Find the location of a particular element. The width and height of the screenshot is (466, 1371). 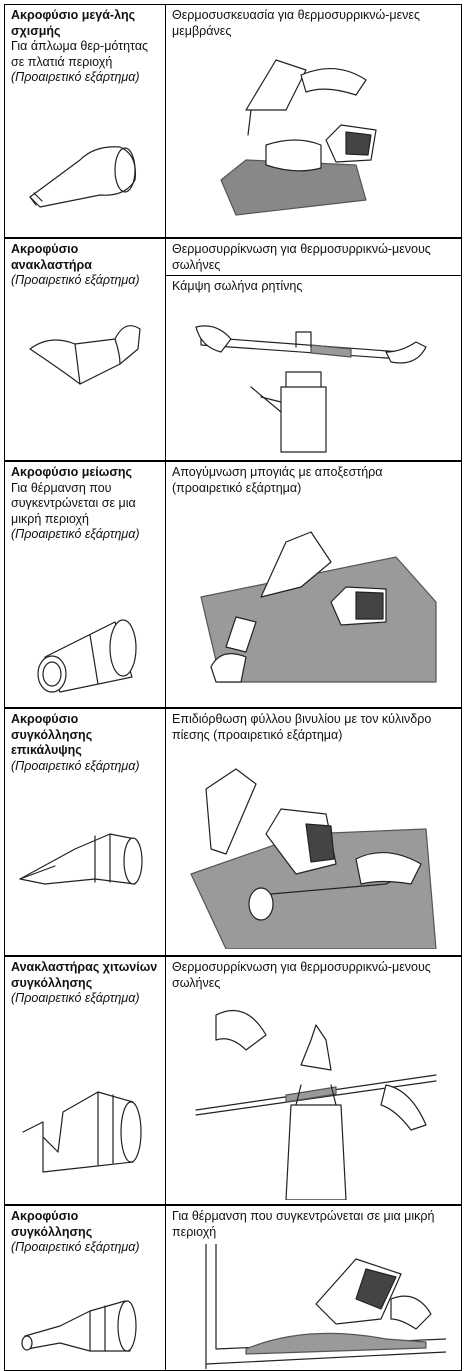

nozzle-name: Ακροφύσιο συγκόλλησης is located at coordinates (52, 1224).